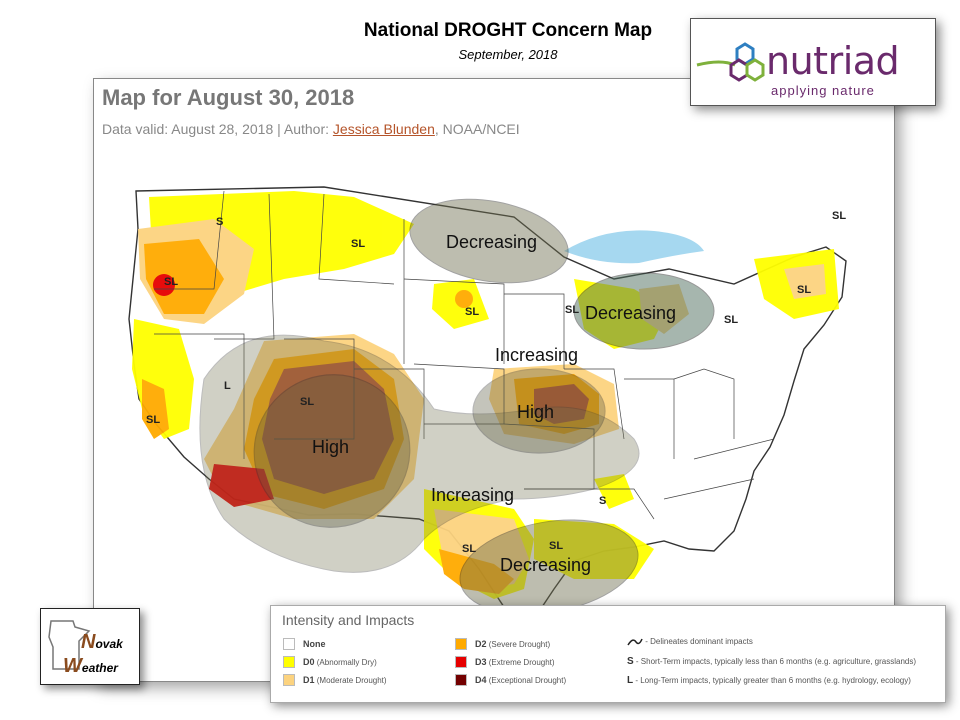 The height and width of the screenshot is (720, 960). Describe the element at coordinates (481, 680) in the screenshot. I see `legend-code: D4` at that location.